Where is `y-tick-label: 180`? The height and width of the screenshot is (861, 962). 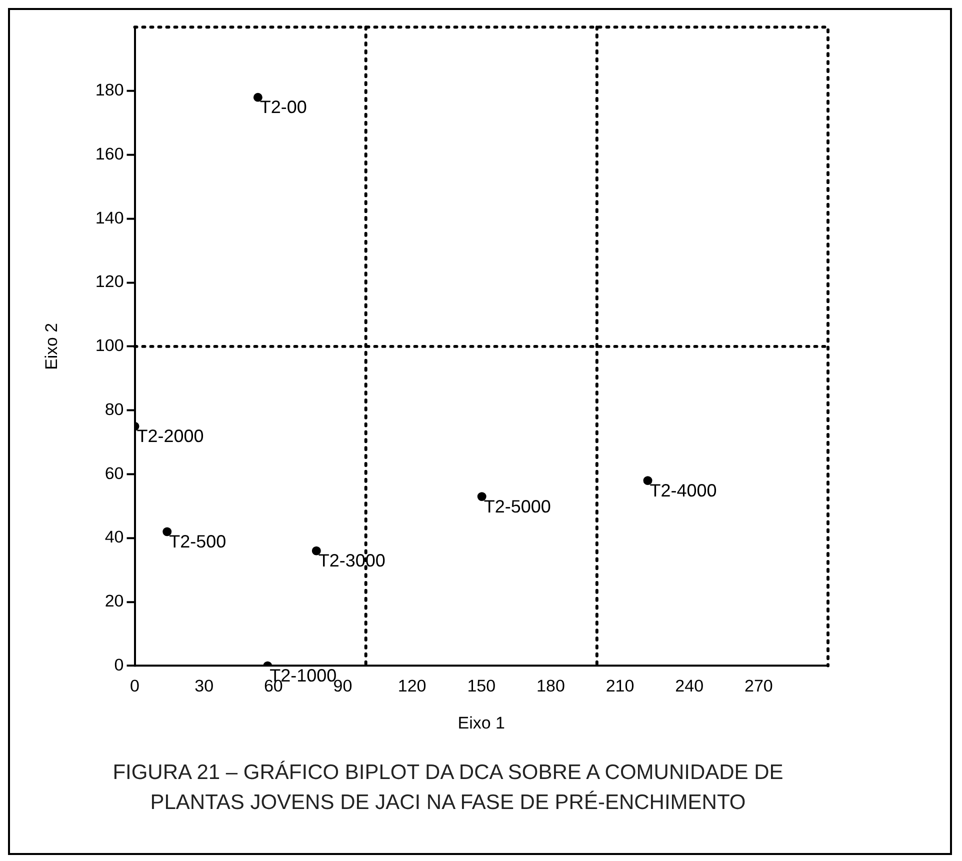
y-tick-label: 180 is located at coordinates (109, 90).